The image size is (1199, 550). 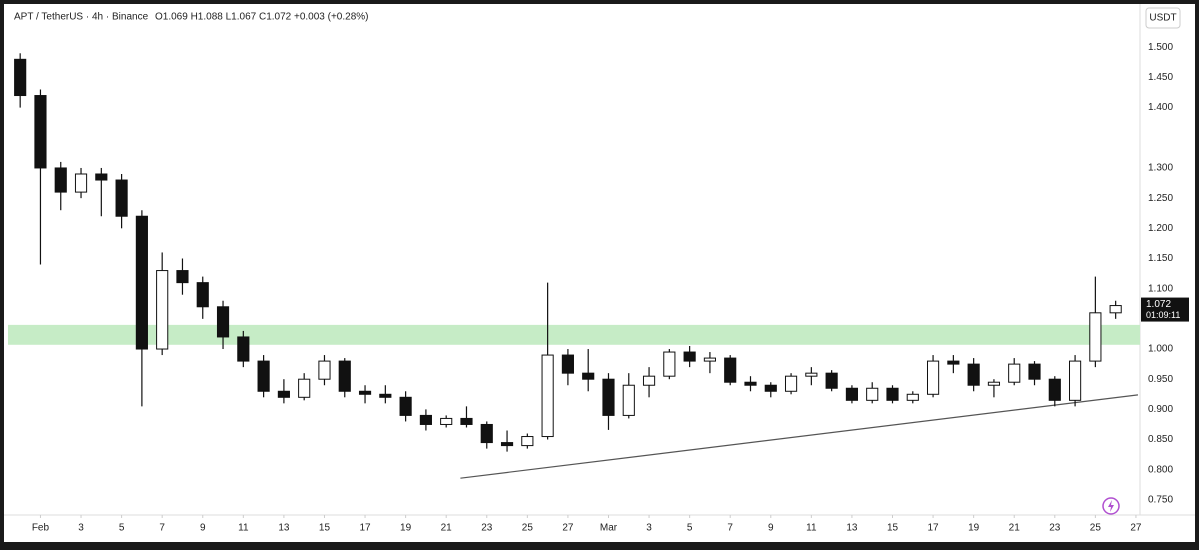 I want to click on y-tick-label: 1.500, so click(x=1160, y=47).